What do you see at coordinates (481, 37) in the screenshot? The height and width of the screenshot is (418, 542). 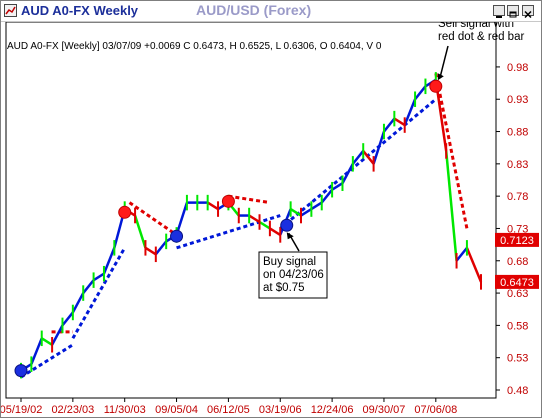 I see `sell-annotation-text: red dot & red bar` at bounding box center [481, 37].